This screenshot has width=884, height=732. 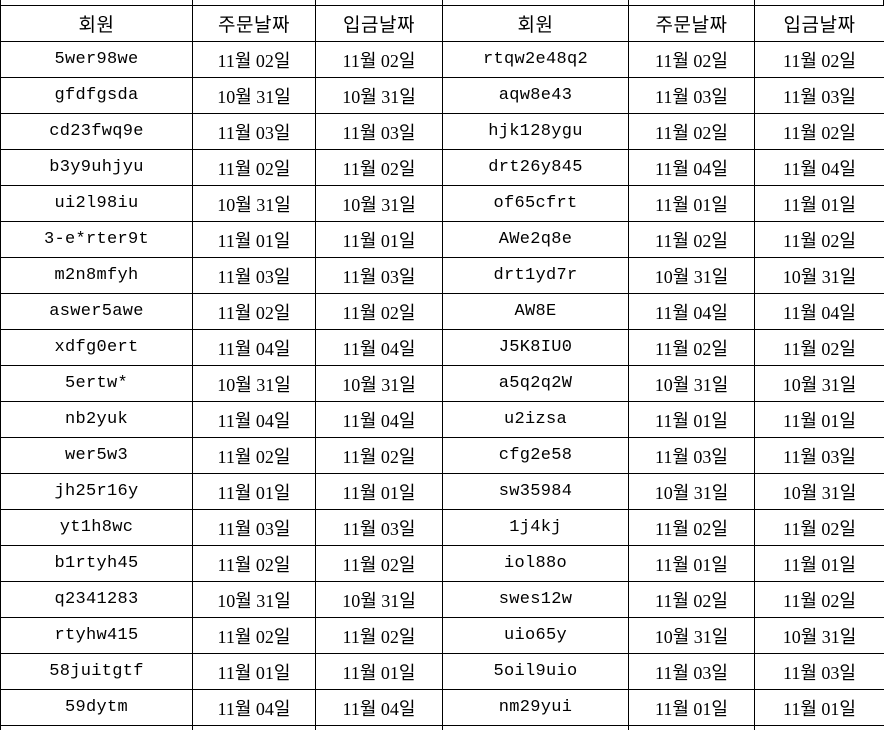 I want to click on cell-member-left: ui2l98iu, so click(x=96, y=203).